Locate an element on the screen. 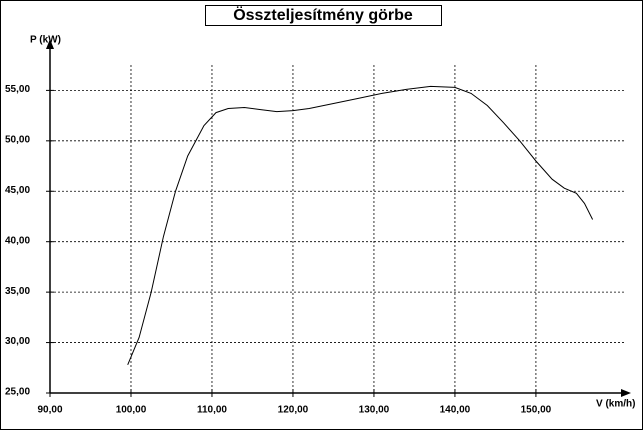 The image size is (643, 430). x-tick-label: 130,00 is located at coordinates (374, 410).